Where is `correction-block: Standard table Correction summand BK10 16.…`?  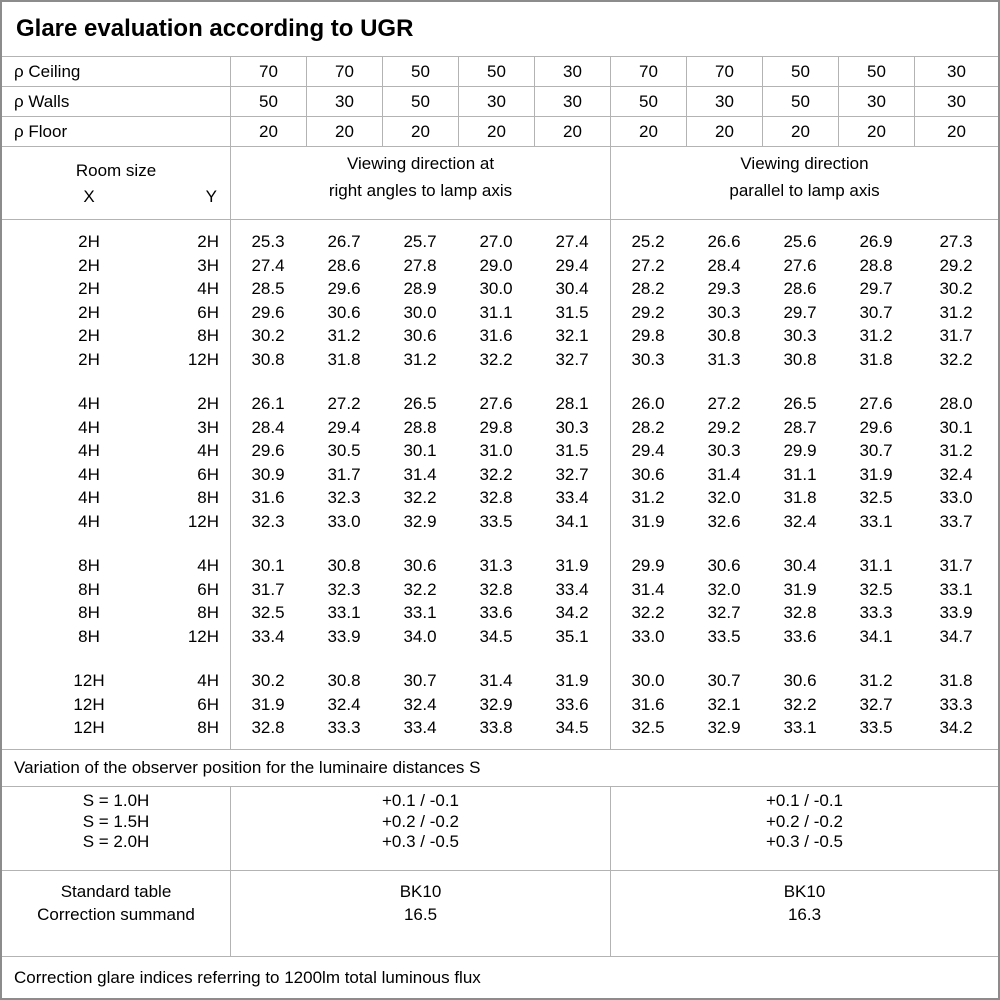
correction-block: Standard table Correction summand BK10 16.… is located at coordinates (500, 914).